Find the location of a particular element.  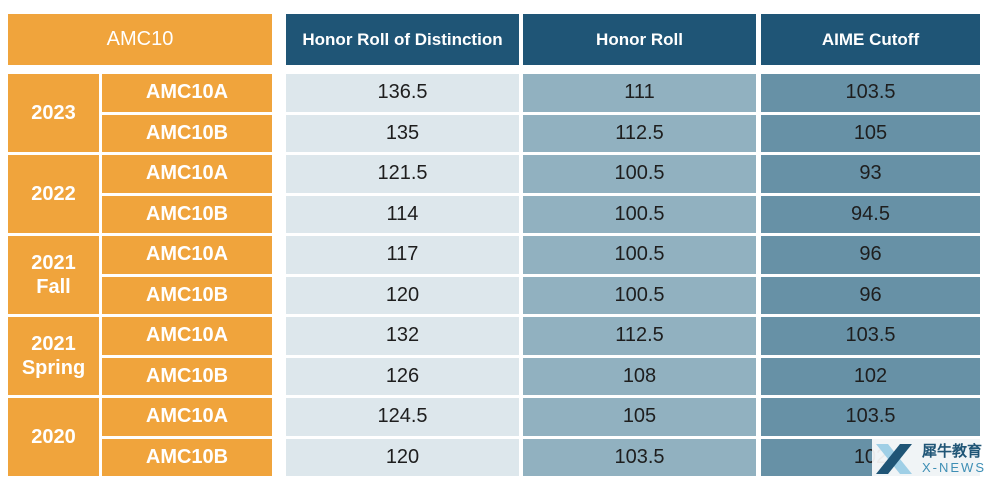

year-label: 2023 is located at coordinates (53, 113).